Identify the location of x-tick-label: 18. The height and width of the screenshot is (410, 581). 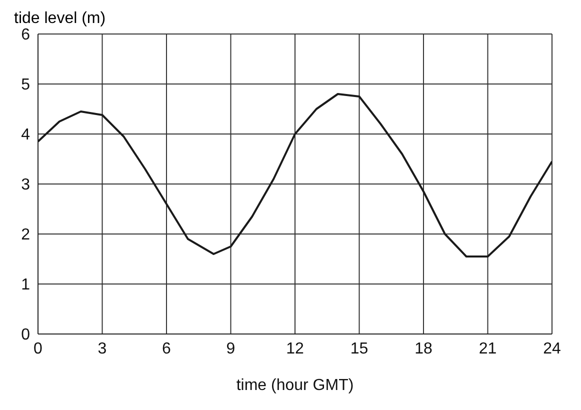
(423, 349).